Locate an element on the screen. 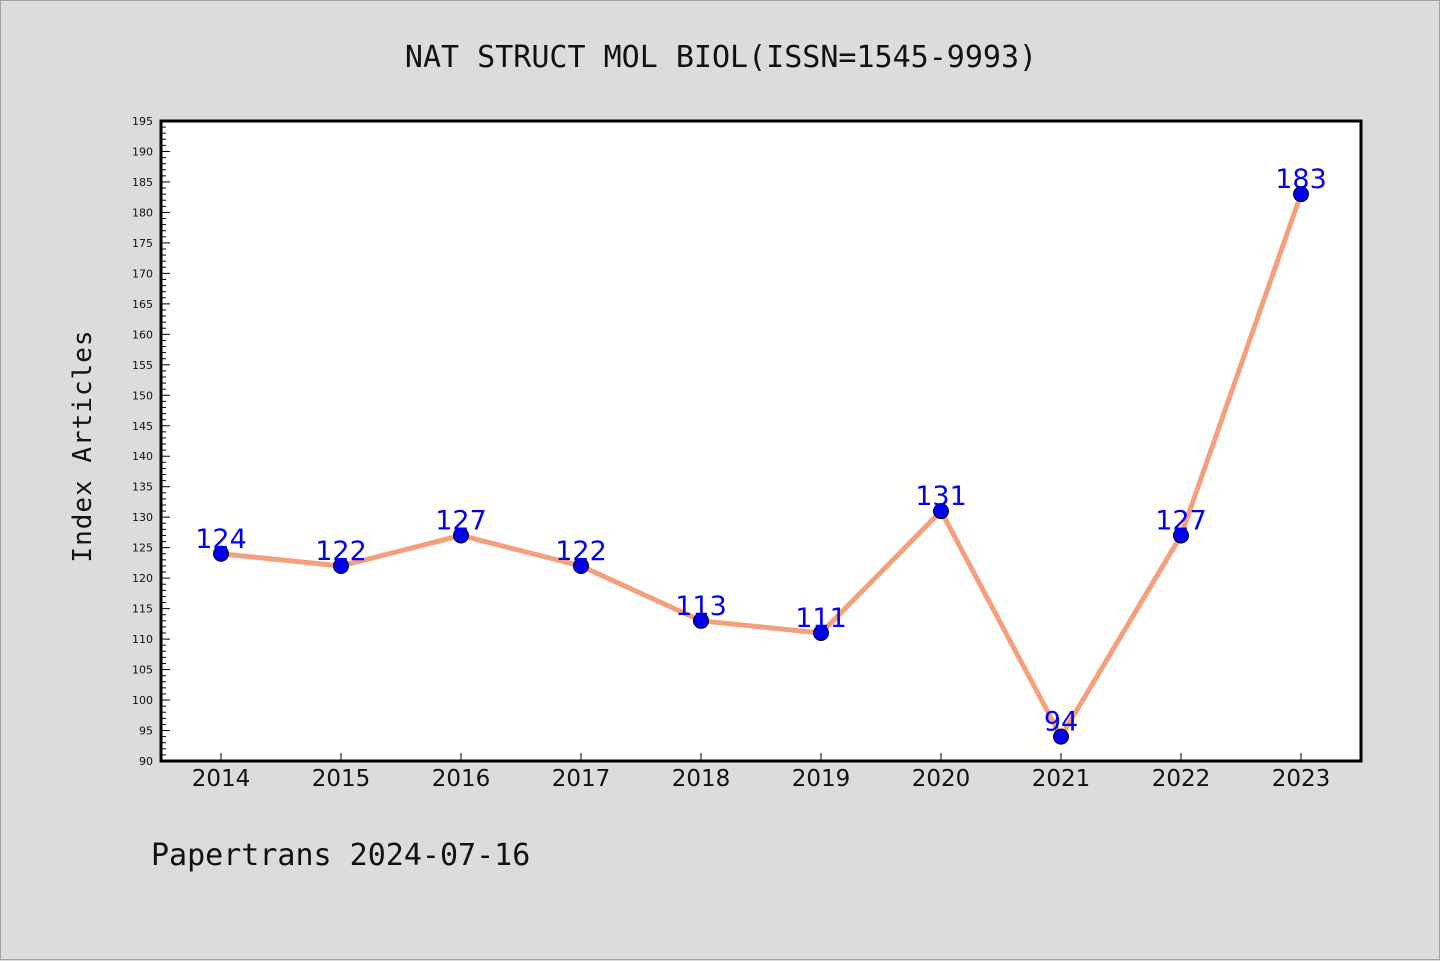 The height and width of the screenshot is (961, 1440). y-tick-label: 90 is located at coordinates (146, 761).